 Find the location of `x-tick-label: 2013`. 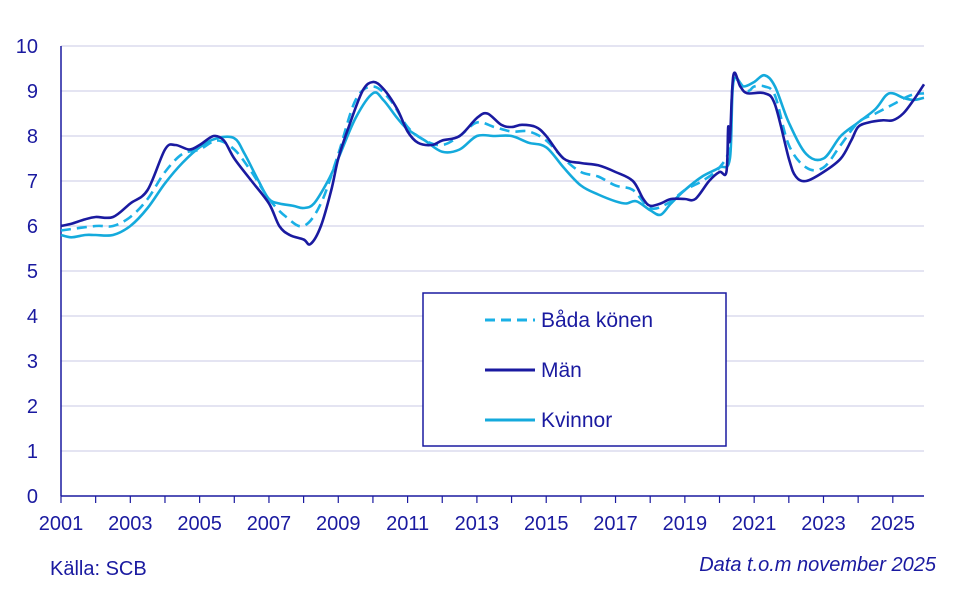

x-tick-label: 2013 is located at coordinates (477, 524).